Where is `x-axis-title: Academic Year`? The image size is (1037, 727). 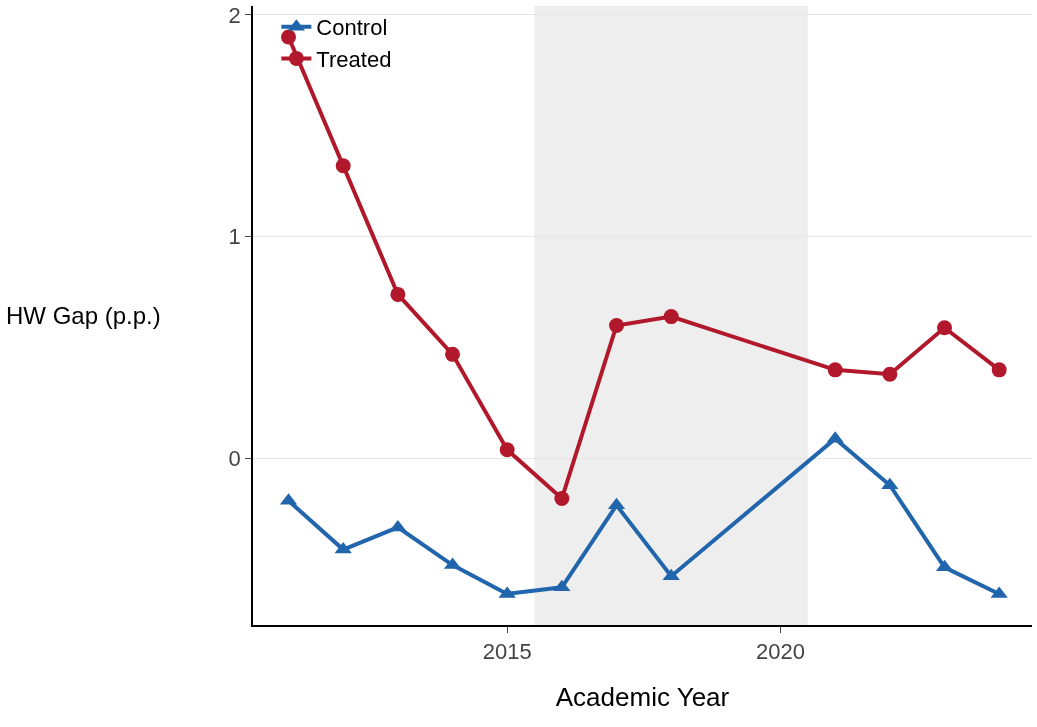 x-axis-title: Academic Year is located at coordinates (642, 697).